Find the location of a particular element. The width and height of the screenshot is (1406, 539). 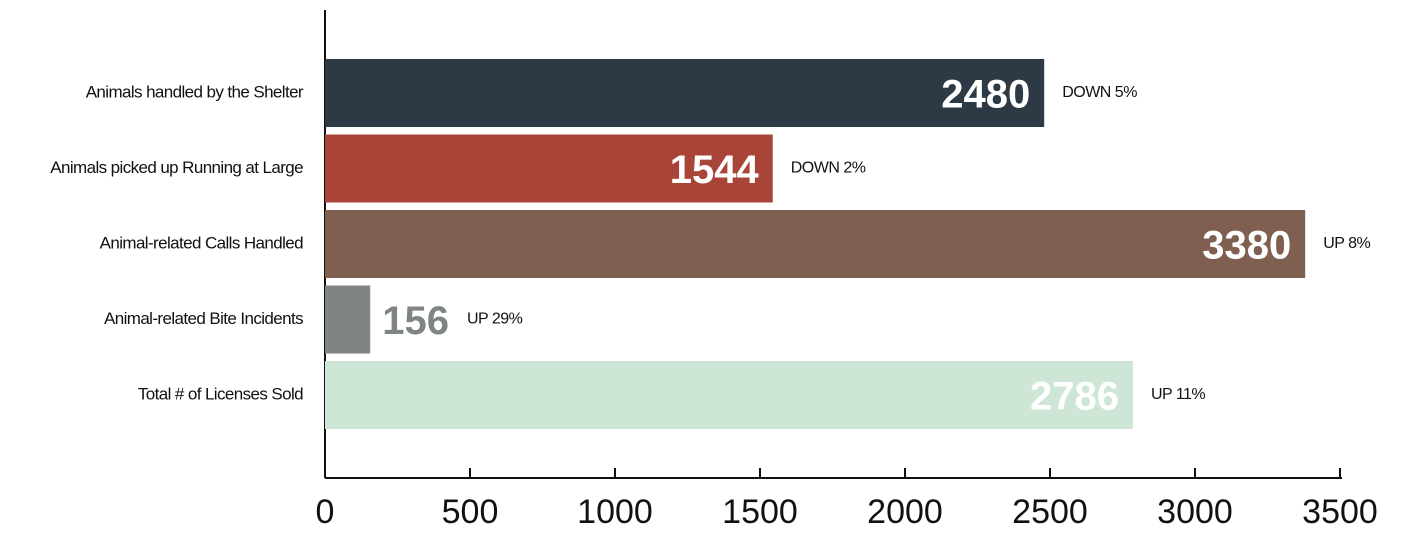

annotation: DOWN 2% is located at coordinates (828, 168).